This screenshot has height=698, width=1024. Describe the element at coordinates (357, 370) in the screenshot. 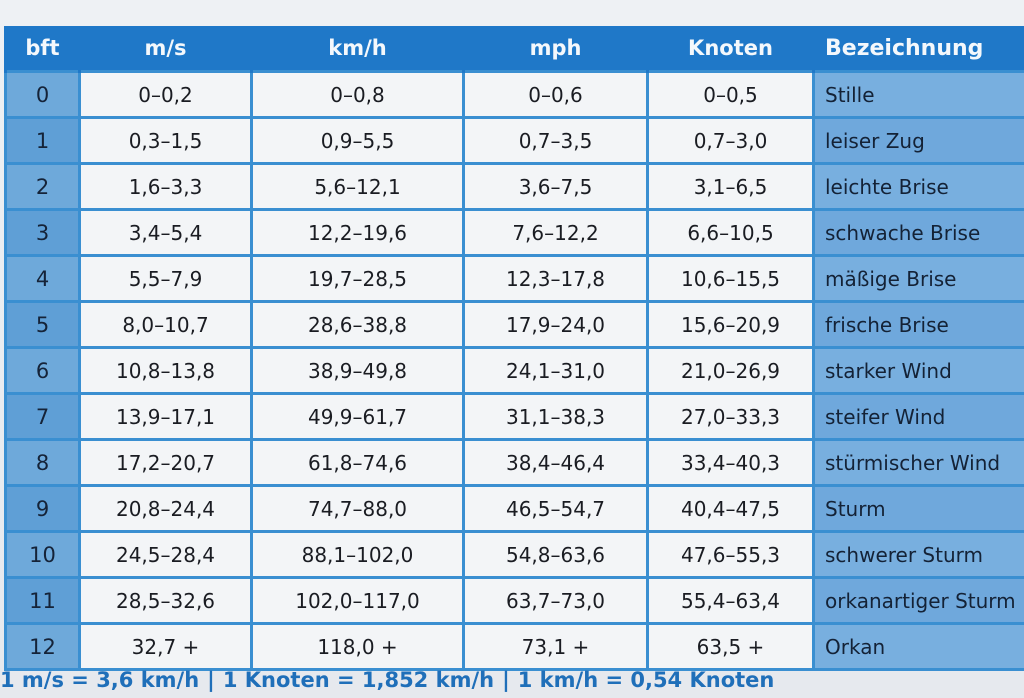

I see `cell-kmh: 38,9–49,8` at that location.